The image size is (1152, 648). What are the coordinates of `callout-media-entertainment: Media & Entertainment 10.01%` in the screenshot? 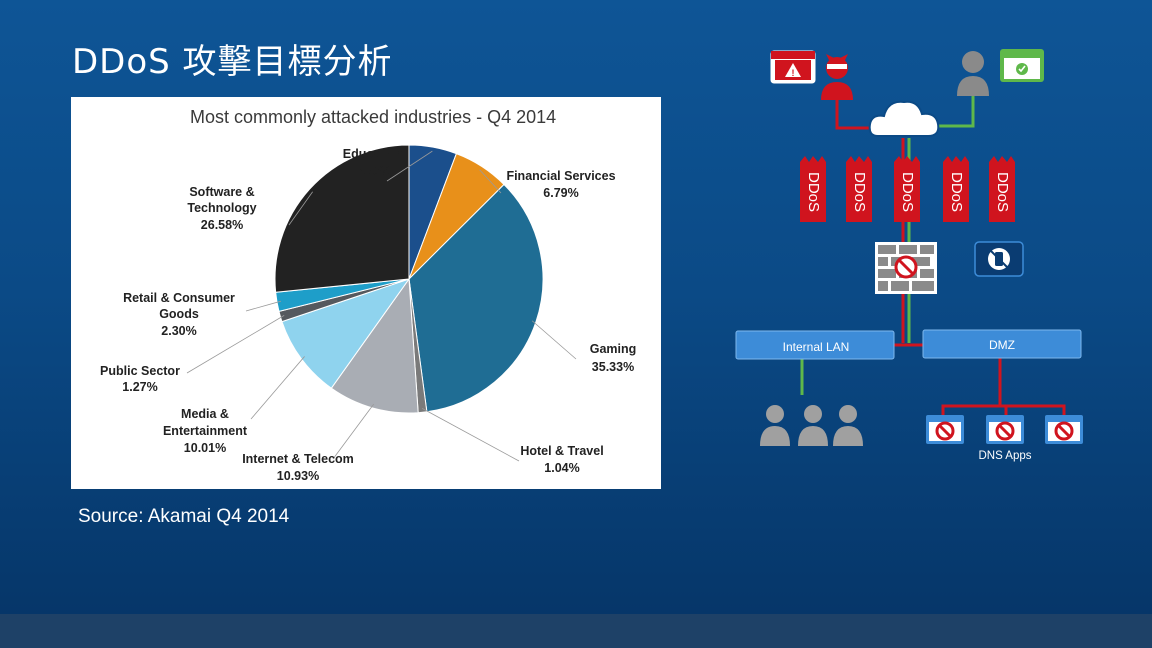 It's located at (205, 431).